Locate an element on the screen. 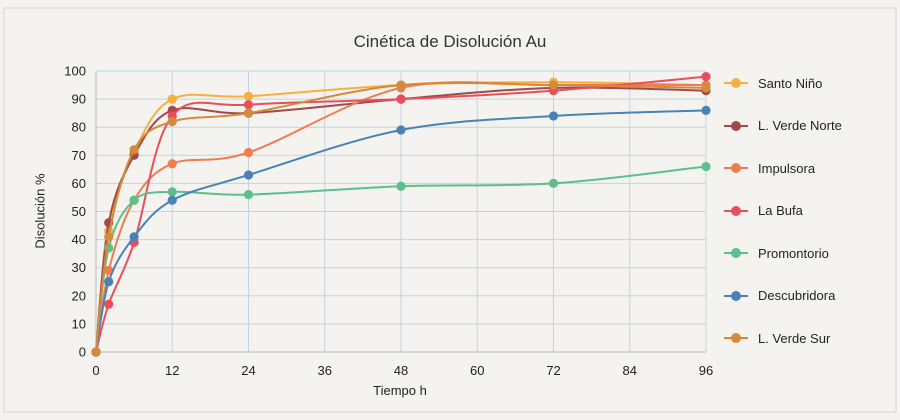 This screenshot has height=420, width=900. legend-item: Impulsora is located at coordinates (809, 168).